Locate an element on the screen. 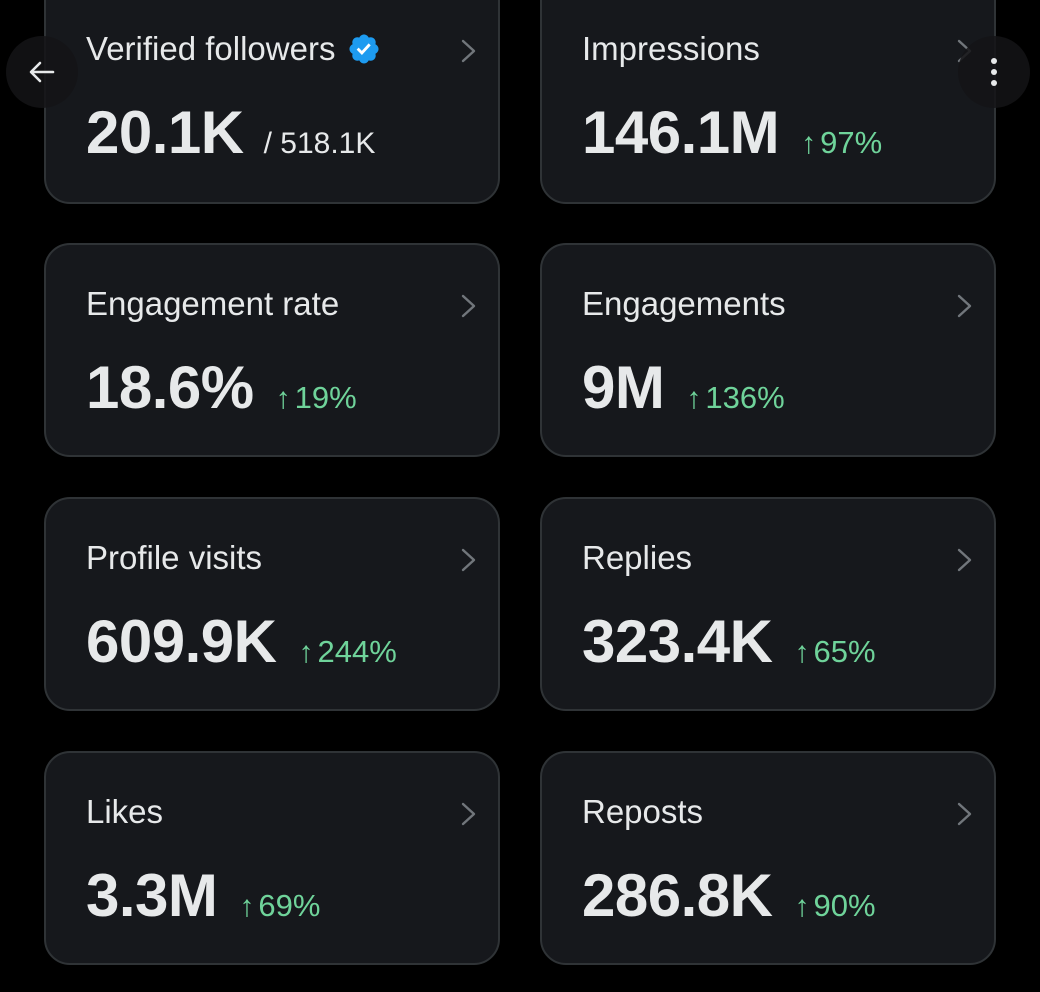 The width and height of the screenshot is (1040, 992). card-replies: Replies 323.4K ↑ 65% is located at coordinates (768, 604).